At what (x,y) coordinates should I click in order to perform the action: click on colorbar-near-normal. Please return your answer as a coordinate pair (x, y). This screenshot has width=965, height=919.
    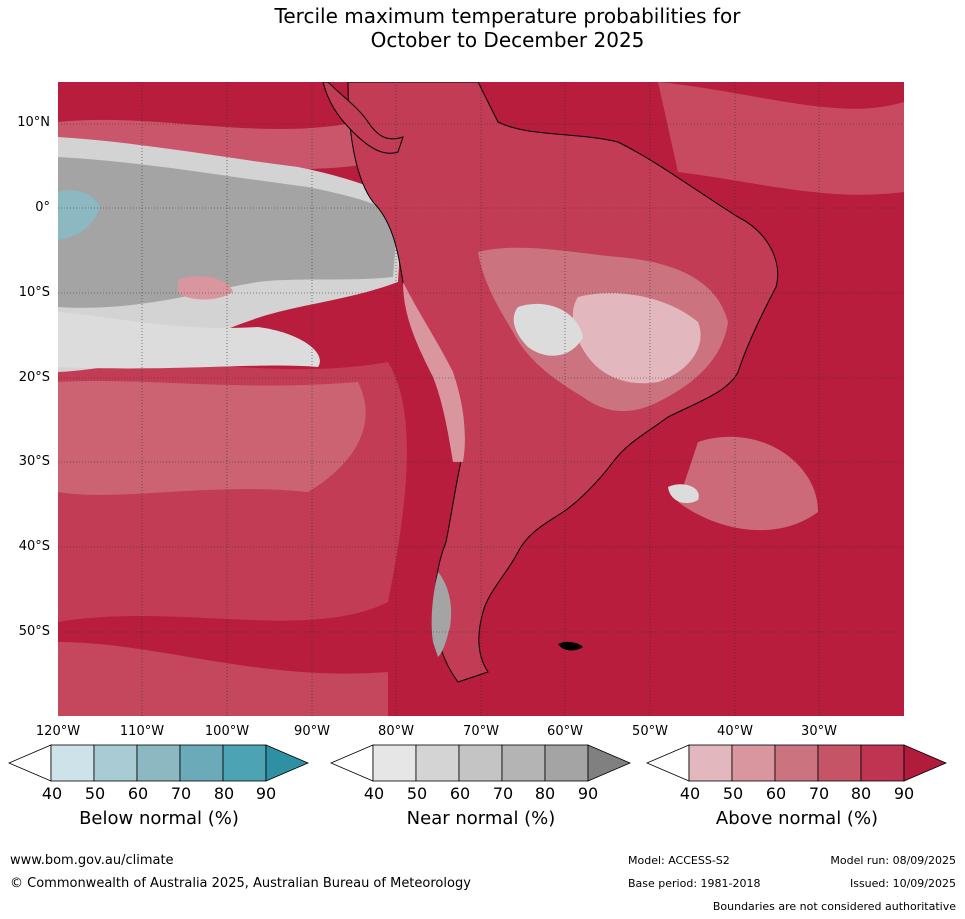
    Looking at the image, I should click on (481, 763).